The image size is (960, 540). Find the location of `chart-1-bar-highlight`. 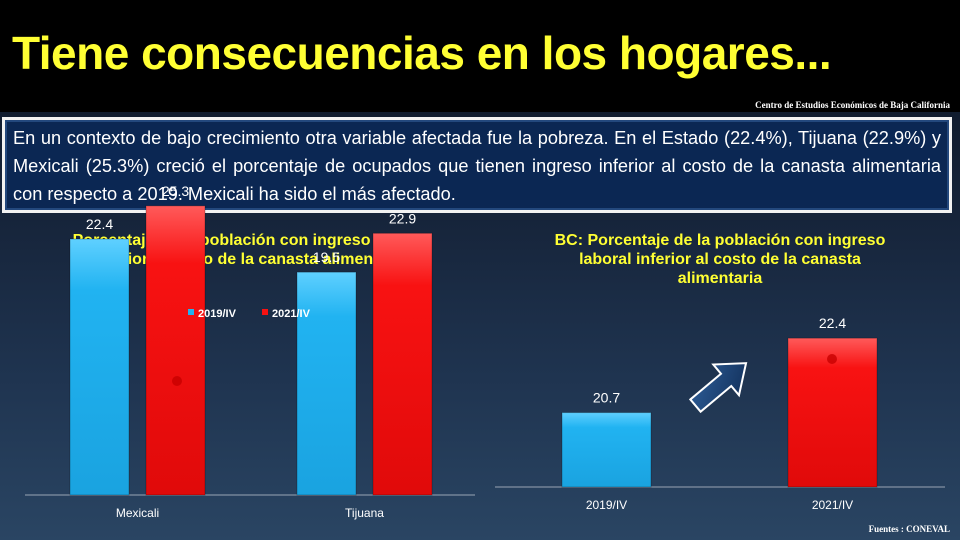

chart-1-bar-highlight is located at coordinates (177, 381).